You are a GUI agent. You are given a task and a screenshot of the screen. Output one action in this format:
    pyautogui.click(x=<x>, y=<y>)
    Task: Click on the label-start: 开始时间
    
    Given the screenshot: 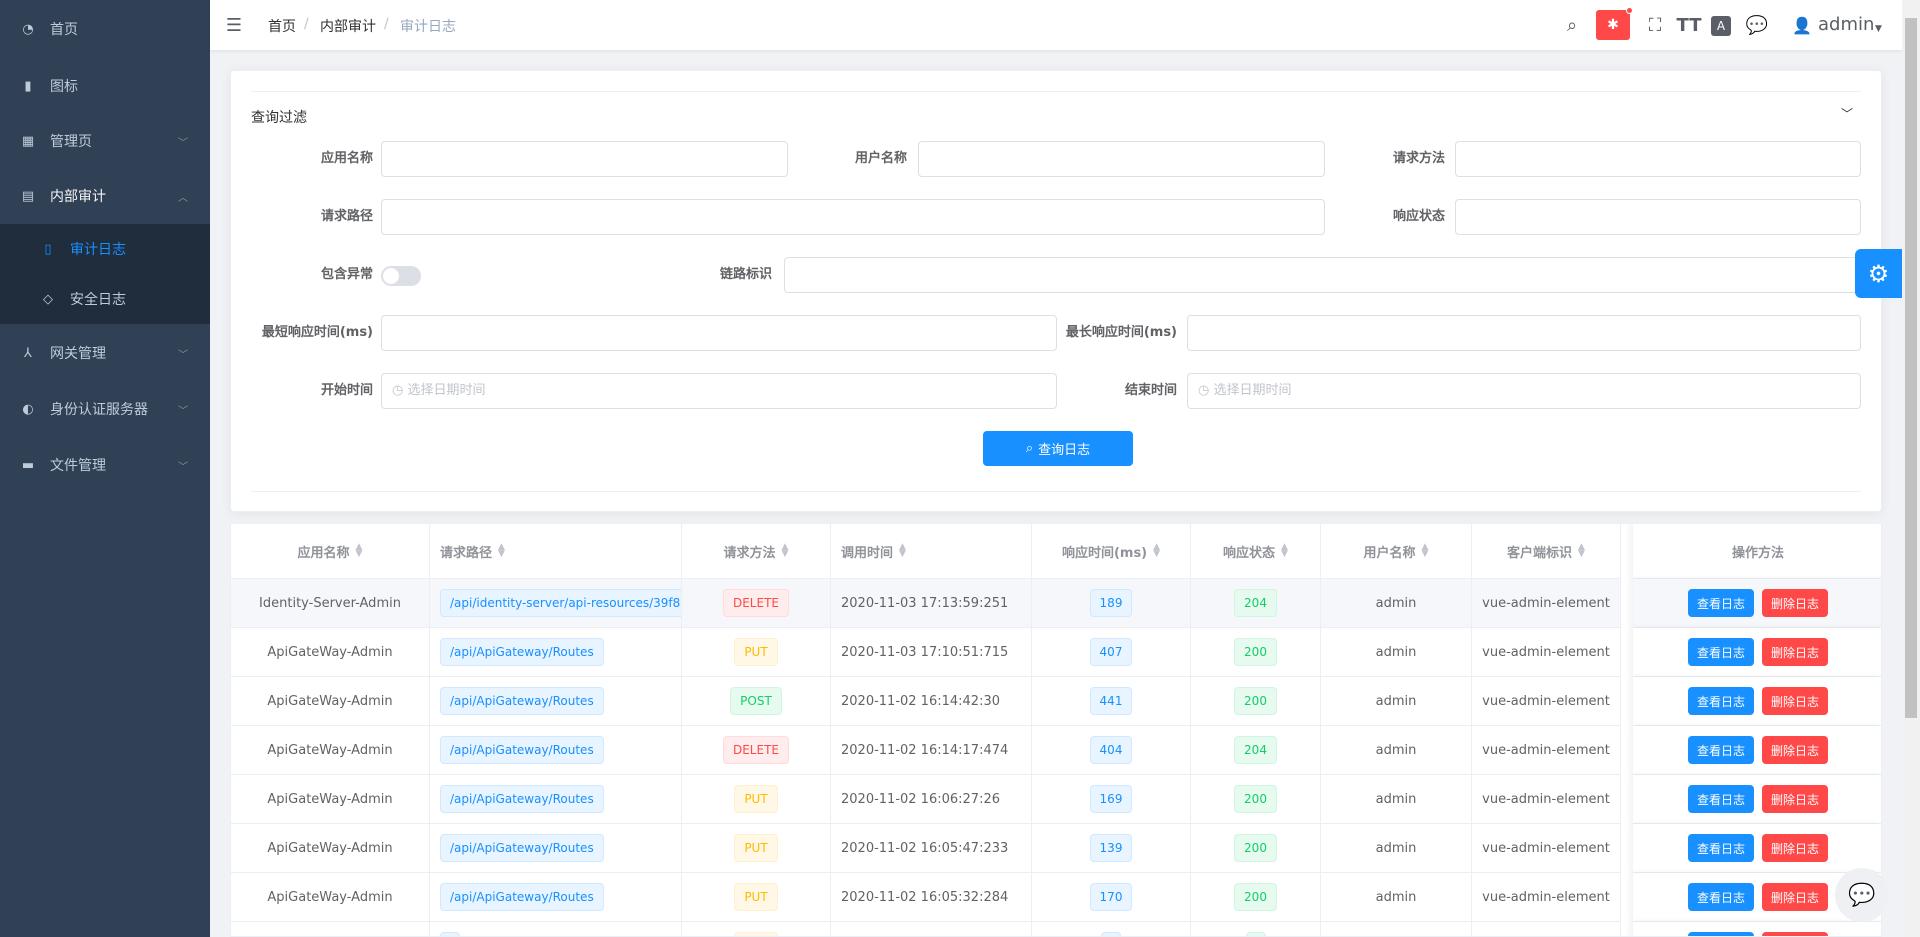 What is the action you would take?
    pyautogui.click(x=346, y=390)
    